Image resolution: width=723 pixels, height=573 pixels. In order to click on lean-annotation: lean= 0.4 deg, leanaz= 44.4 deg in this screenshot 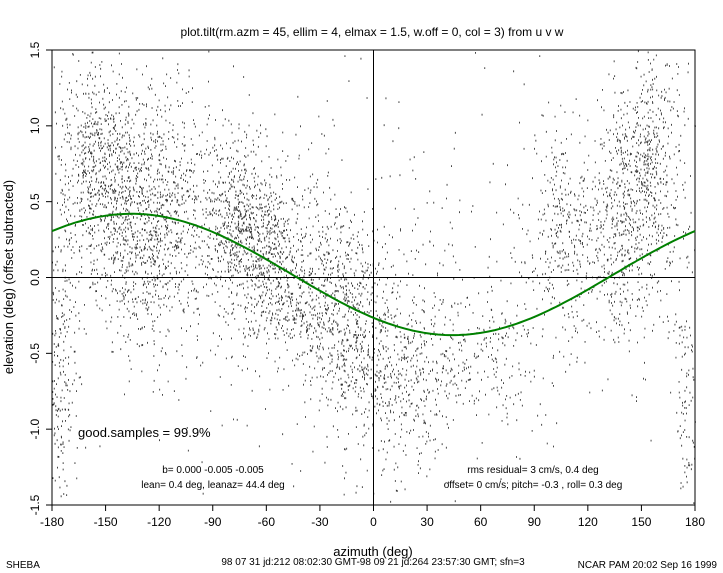, I will do `click(212, 485)`.